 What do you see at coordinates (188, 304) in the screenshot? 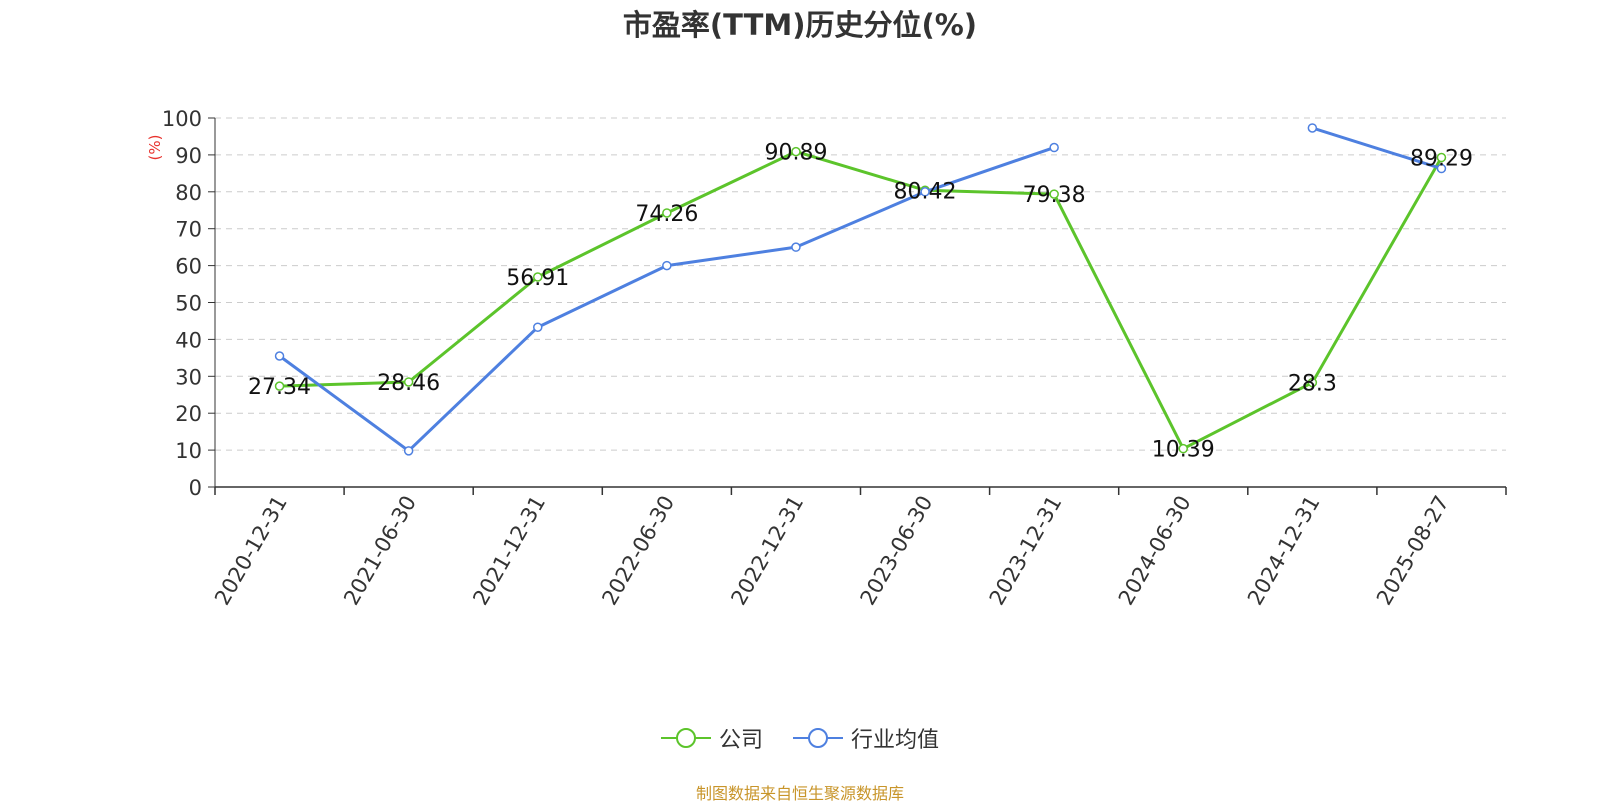
I see `y-tick-label: 50` at bounding box center [188, 304].